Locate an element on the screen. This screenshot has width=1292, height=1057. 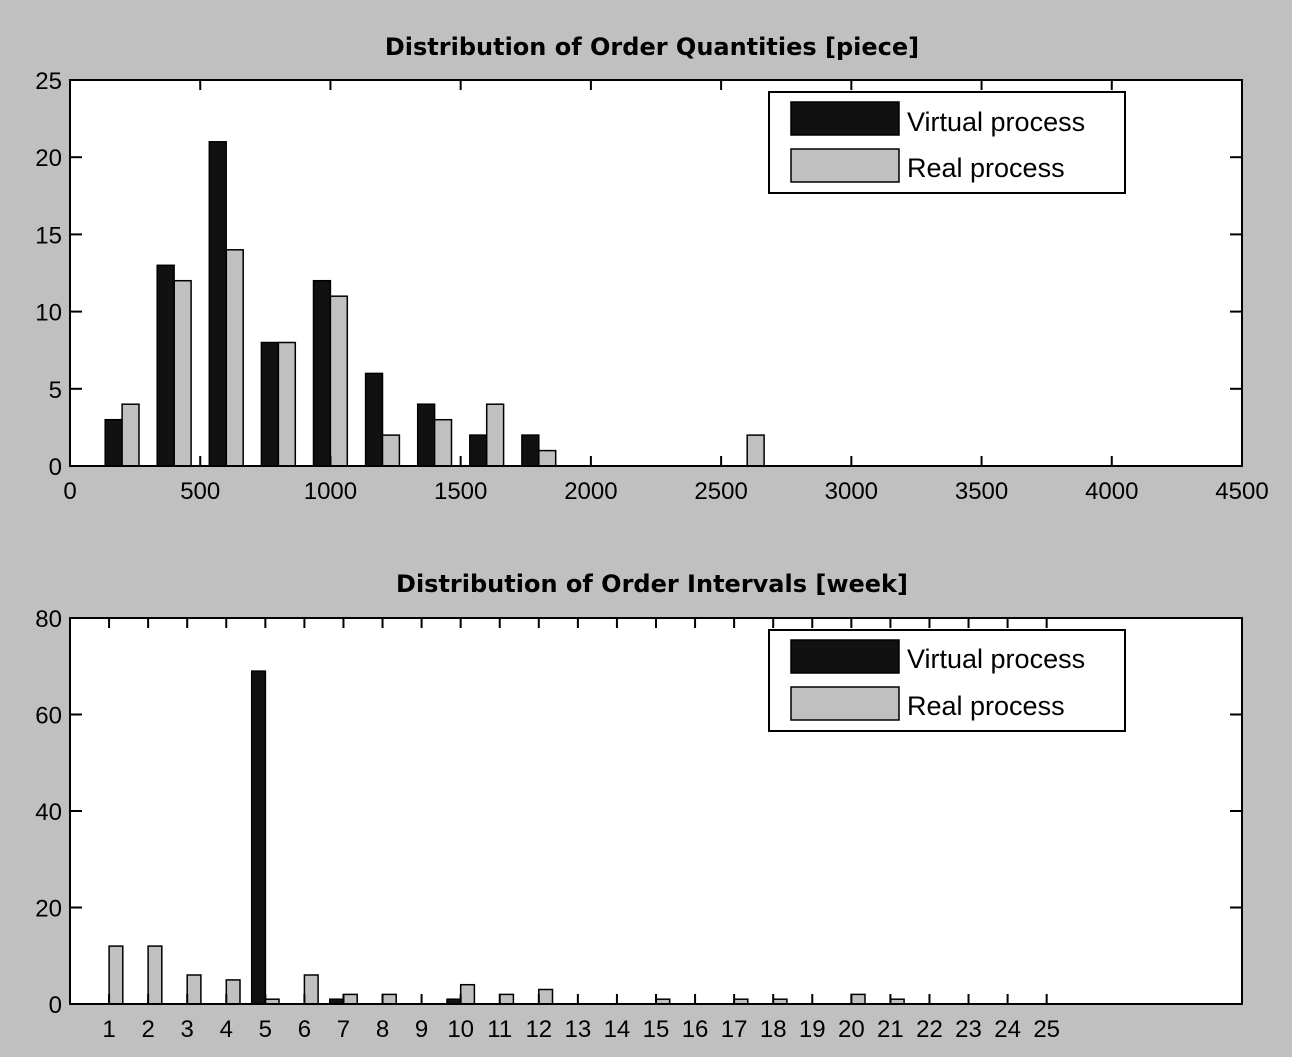
x-tick-label: 12 is located at coordinates (538, 1029).